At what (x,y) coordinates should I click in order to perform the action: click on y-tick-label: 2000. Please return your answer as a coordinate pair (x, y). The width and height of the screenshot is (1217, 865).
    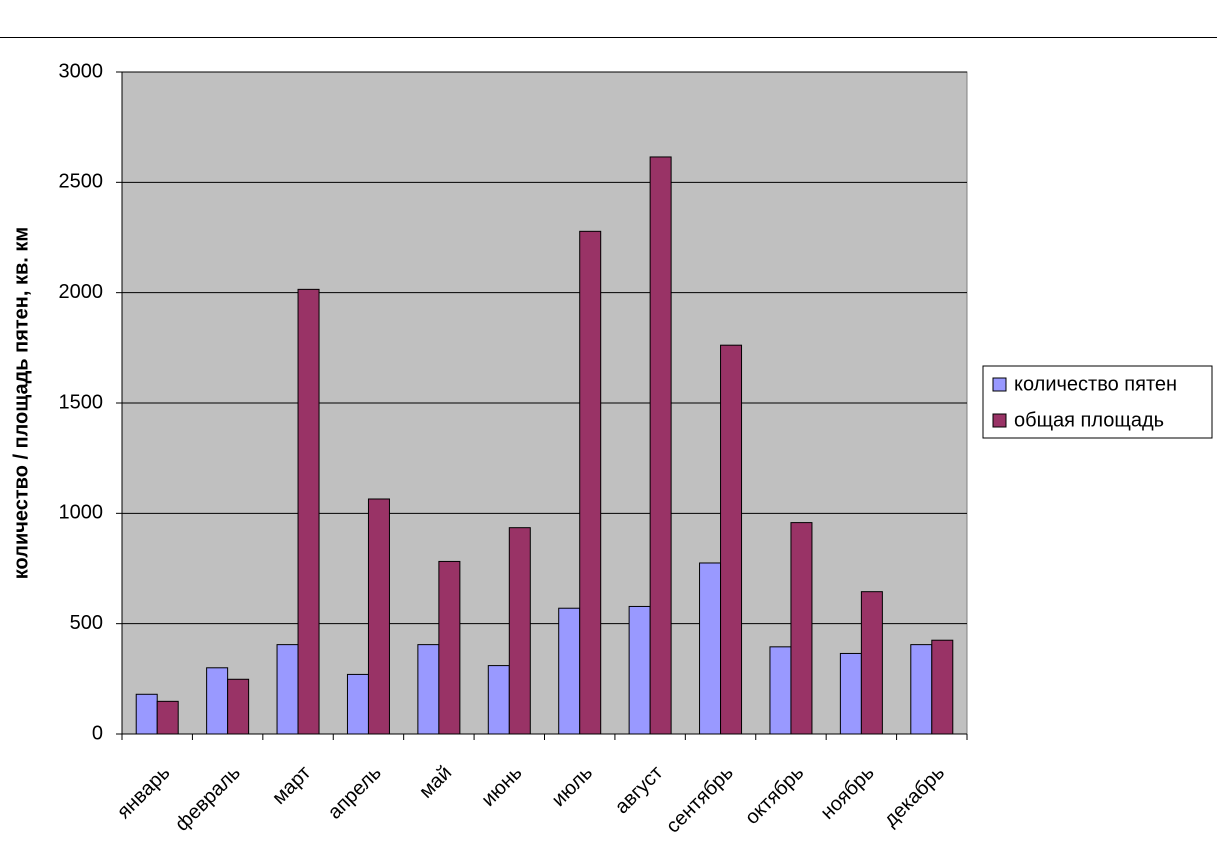
    Looking at the image, I should click on (81, 292).